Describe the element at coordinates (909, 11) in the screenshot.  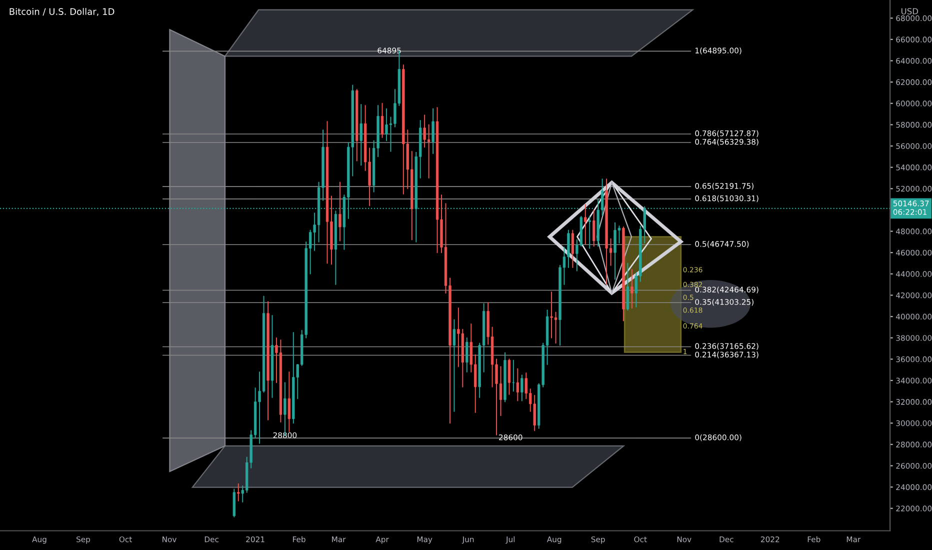
I see `y-axis-title: USD` at that location.